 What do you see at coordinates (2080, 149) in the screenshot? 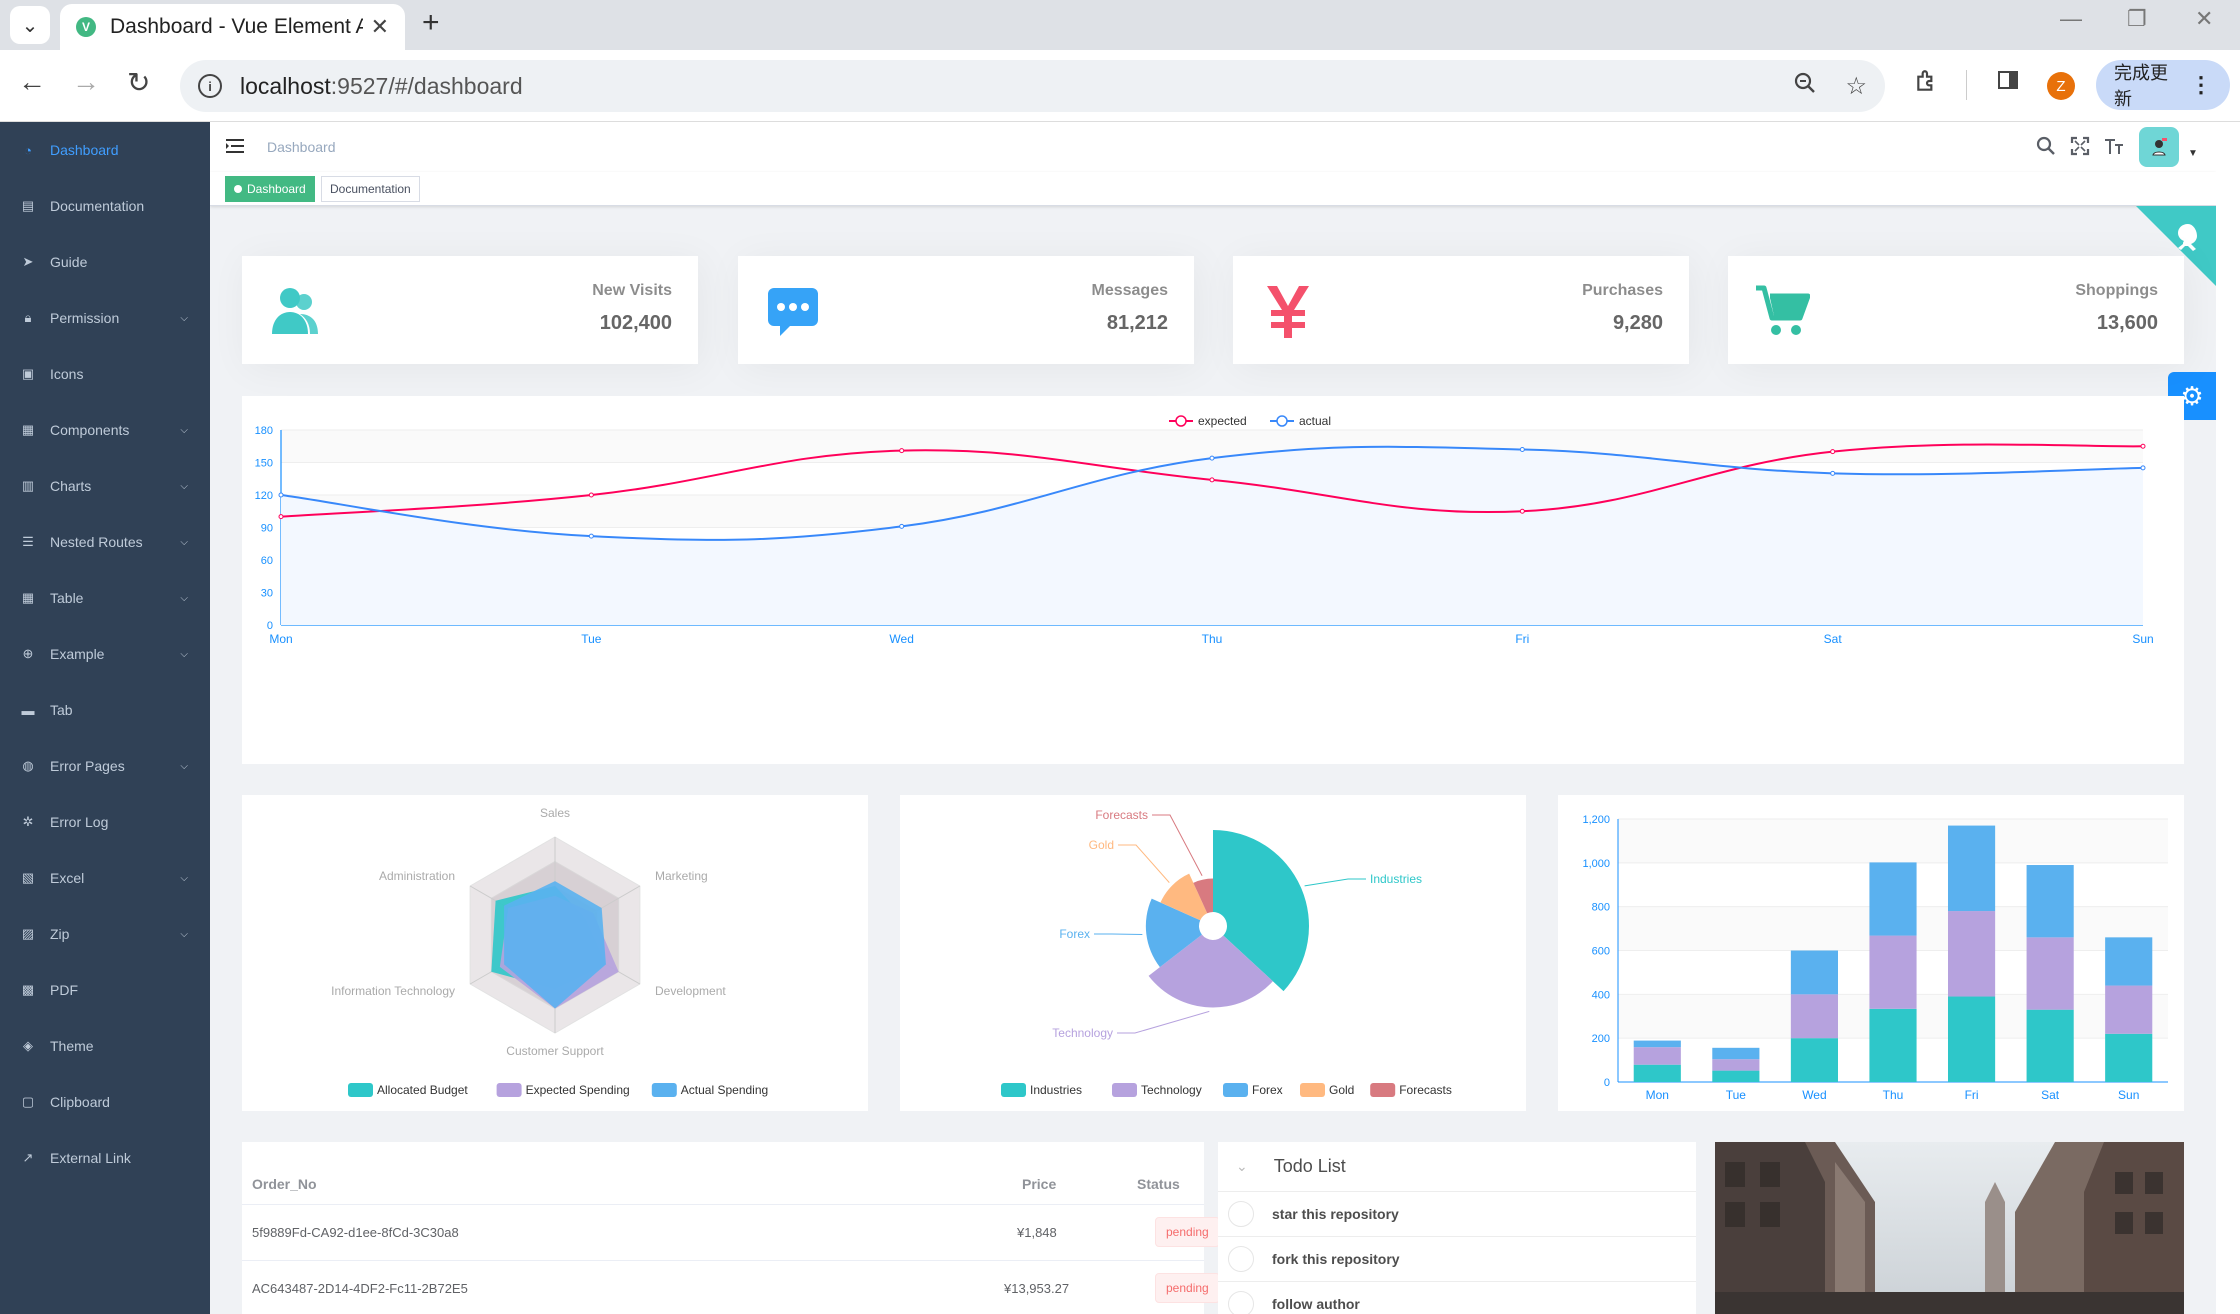
I see `fullscreen-icon` at bounding box center [2080, 149].